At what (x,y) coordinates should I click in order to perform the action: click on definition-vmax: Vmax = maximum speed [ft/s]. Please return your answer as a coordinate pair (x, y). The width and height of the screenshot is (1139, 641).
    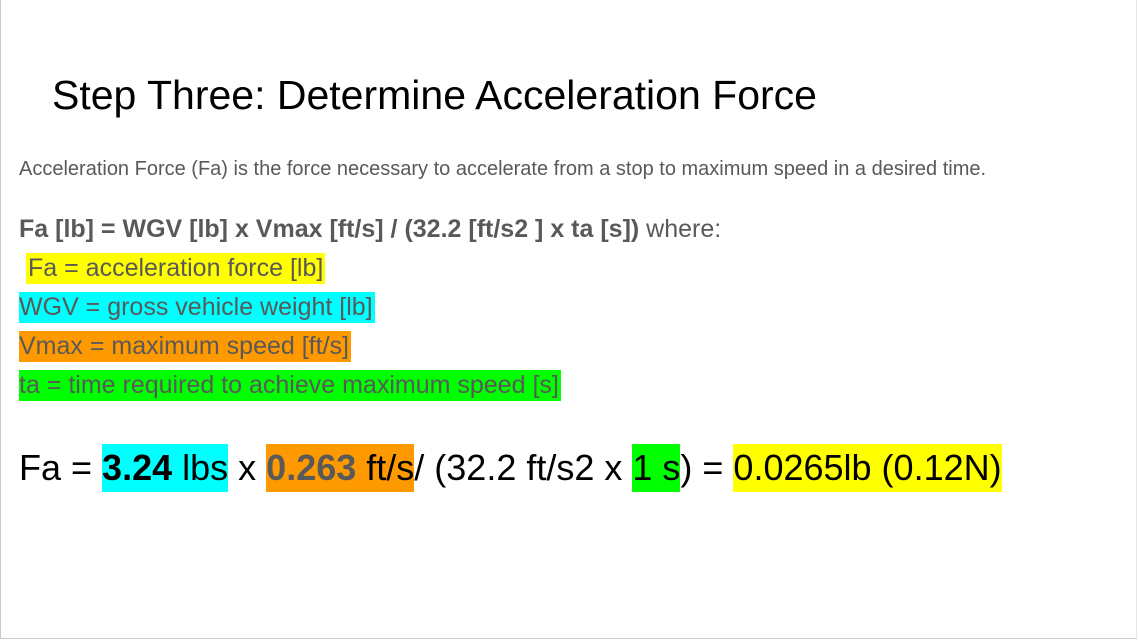
    Looking at the image, I should click on (185, 346).